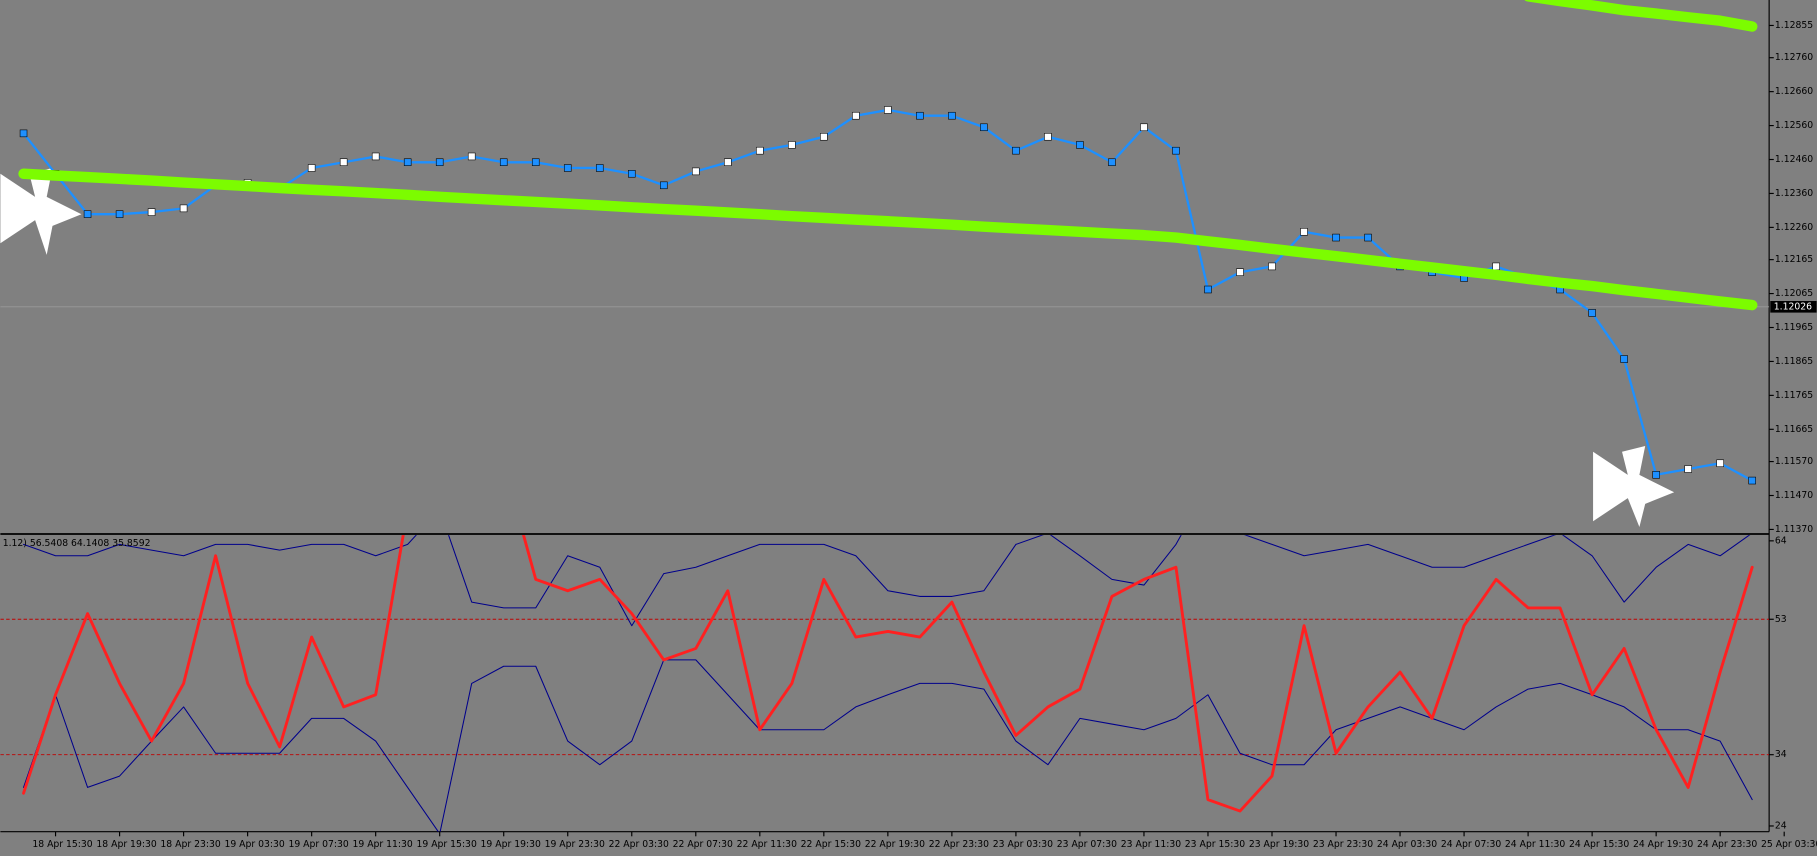 Image resolution: width=1817 pixels, height=856 pixels. Describe the element at coordinates (1794, 193) in the screenshot. I see `y-tick-label: 1.12360` at that location.